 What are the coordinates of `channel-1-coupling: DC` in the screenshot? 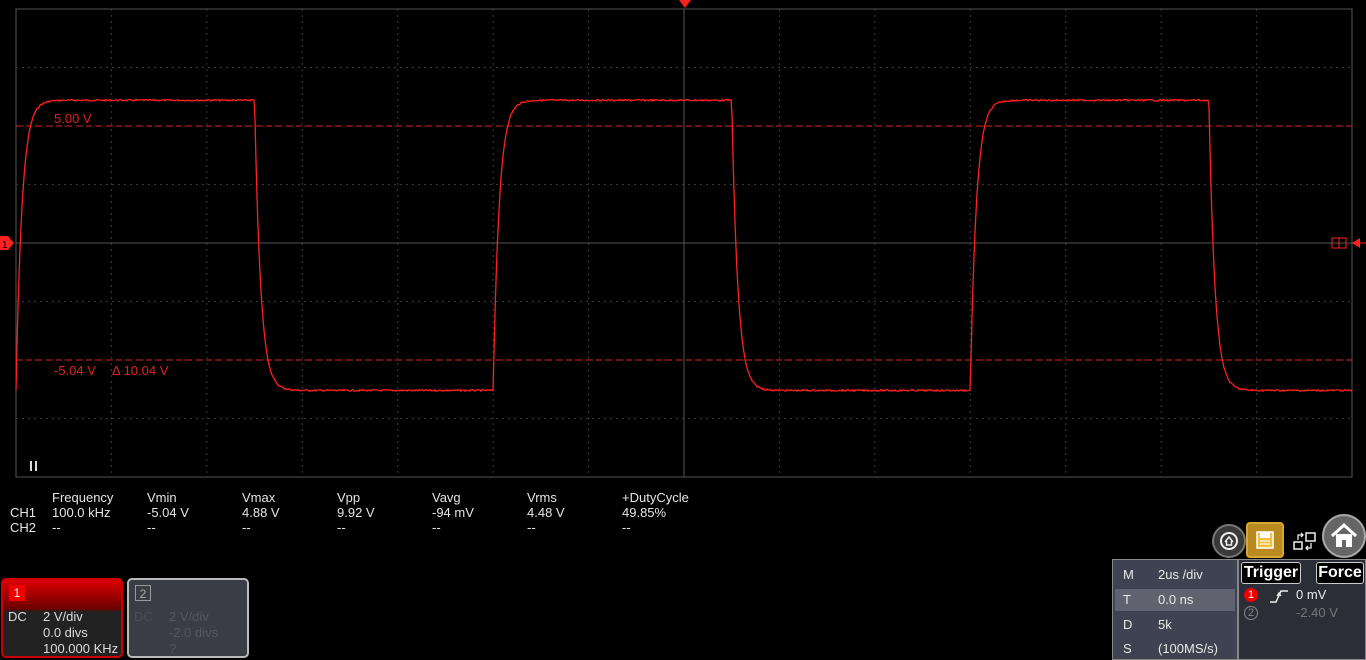 It's located at (17, 616).